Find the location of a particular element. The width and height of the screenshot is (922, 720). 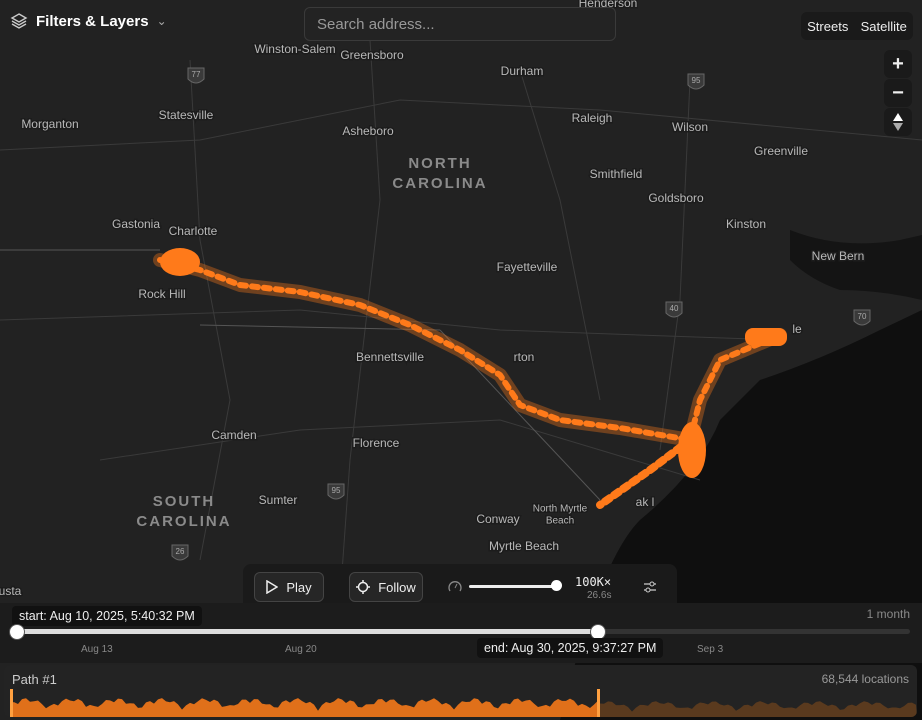

timeline-range is located at coordinates (307, 631).